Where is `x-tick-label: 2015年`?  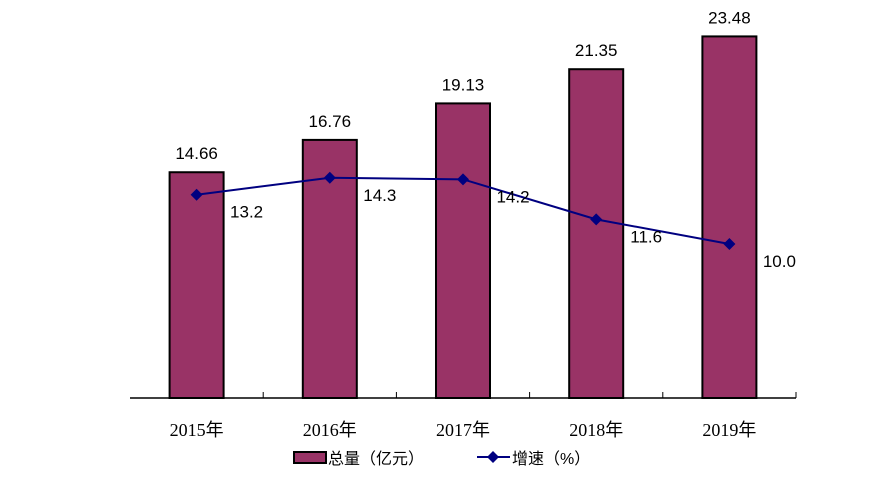
x-tick-label: 2015年 is located at coordinates (197, 430).